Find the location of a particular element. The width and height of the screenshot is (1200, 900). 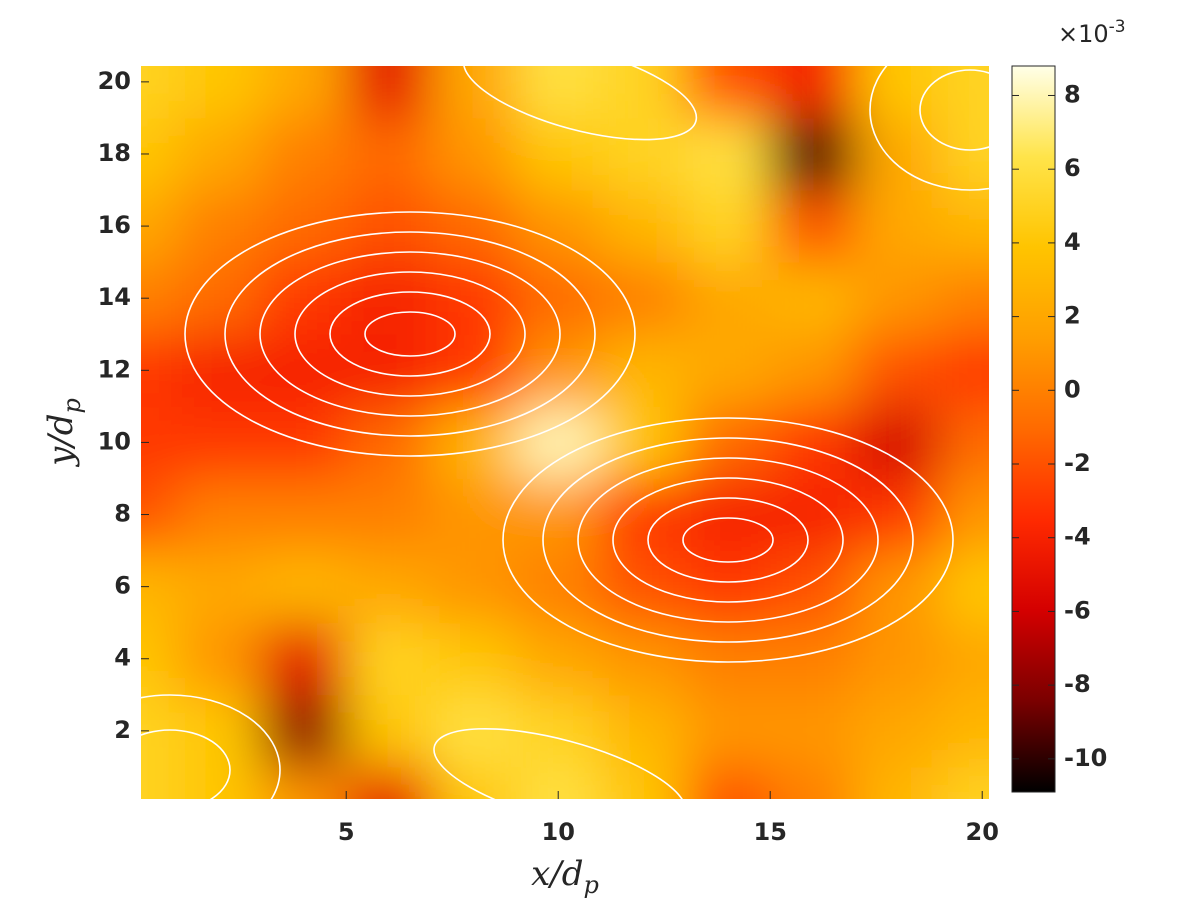

colorbar-tick-label: -8 is located at coordinates (1077, 684).